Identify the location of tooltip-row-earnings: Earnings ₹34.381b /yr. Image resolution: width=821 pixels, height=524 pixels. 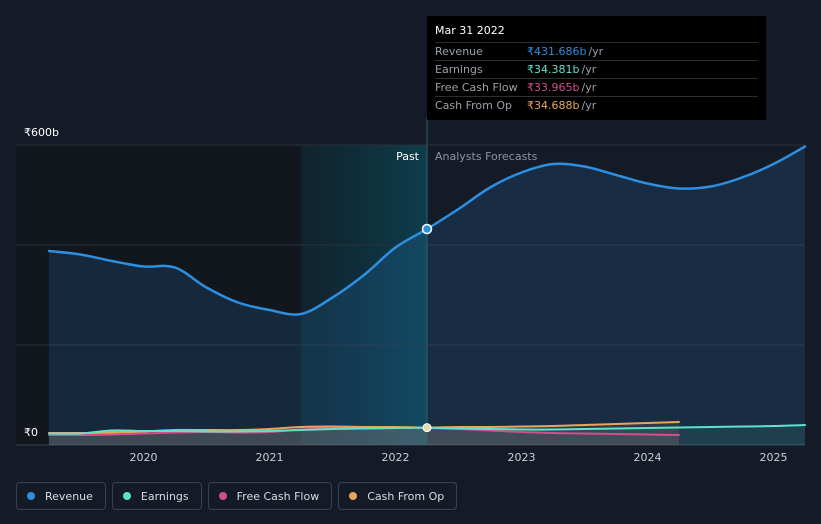
(596, 69).